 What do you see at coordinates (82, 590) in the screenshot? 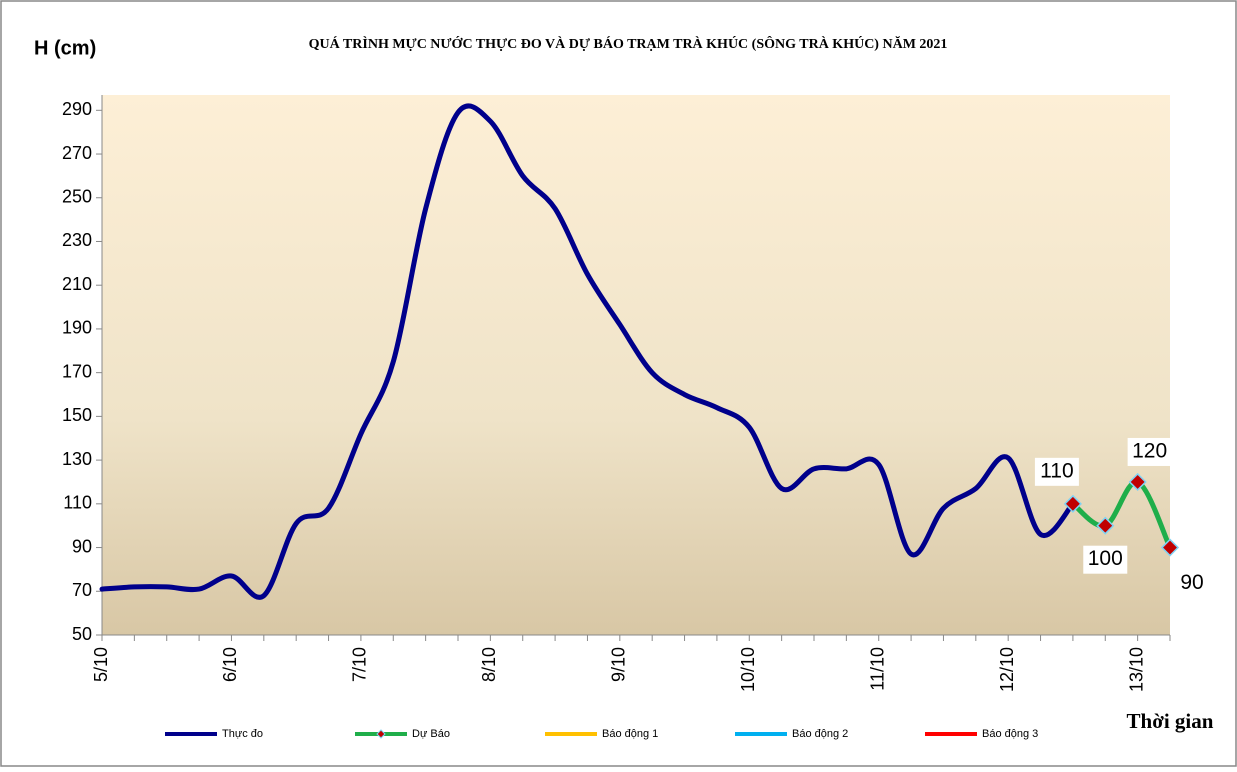
I see `y-tick-label: 70` at bounding box center [82, 590].